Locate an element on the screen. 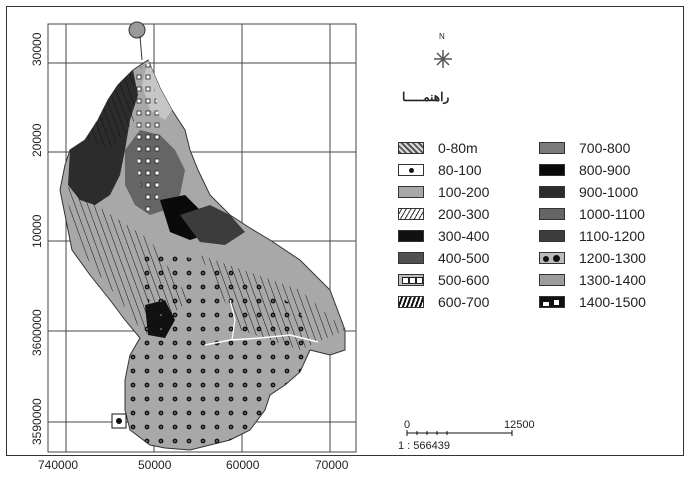  legend-item: 900-1000 is located at coordinates (592, 192).